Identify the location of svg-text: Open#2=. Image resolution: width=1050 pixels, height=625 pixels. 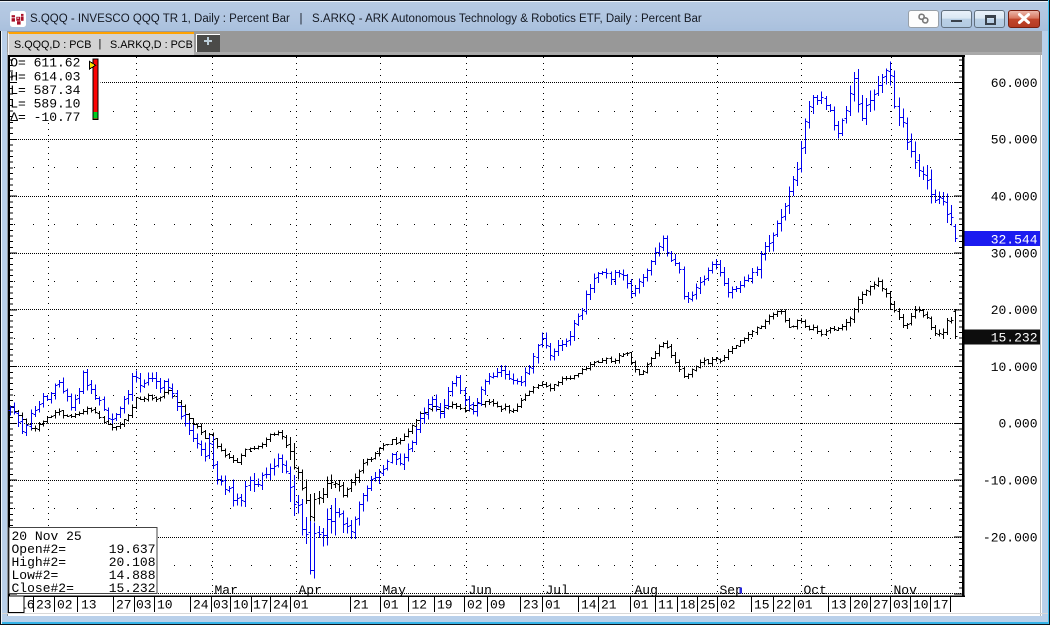
(39, 549).